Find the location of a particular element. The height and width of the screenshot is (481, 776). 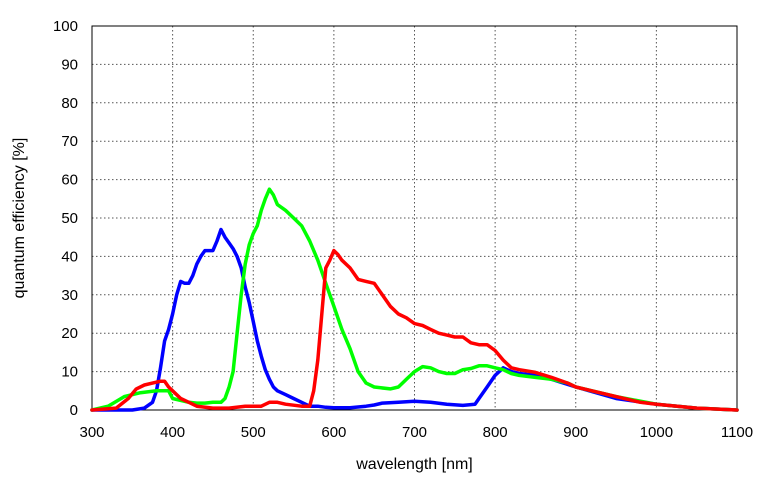

x-axis-label: wavelength [nm] is located at coordinates (414, 464).